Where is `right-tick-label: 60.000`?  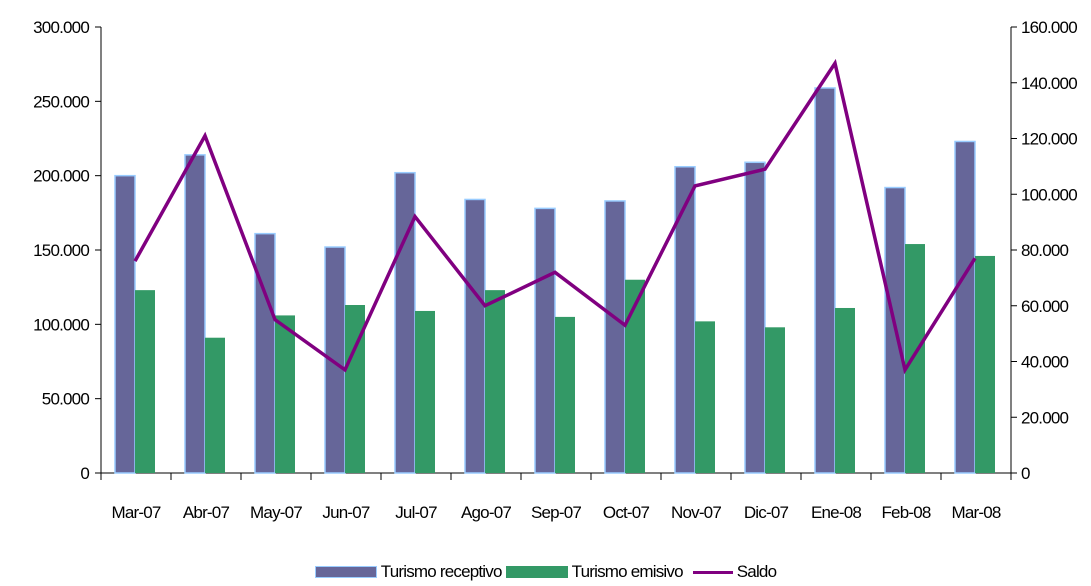
right-tick-label: 60.000 is located at coordinates (1045, 306).